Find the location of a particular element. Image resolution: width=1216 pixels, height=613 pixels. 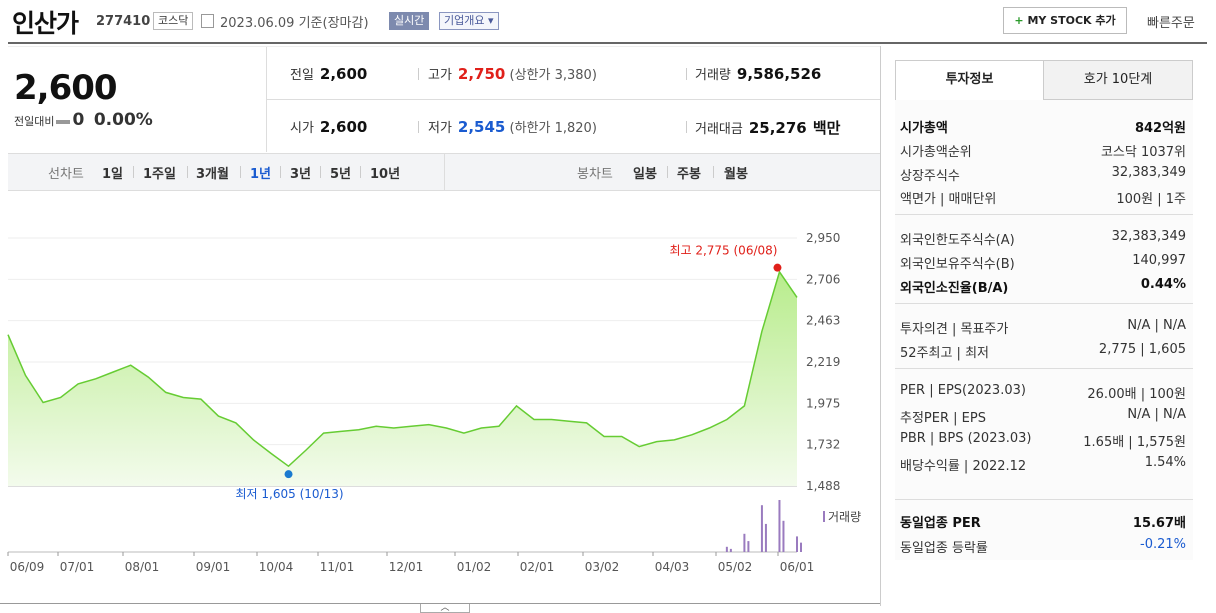

info-label: 상장주식수 is located at coordinates (930, 176).